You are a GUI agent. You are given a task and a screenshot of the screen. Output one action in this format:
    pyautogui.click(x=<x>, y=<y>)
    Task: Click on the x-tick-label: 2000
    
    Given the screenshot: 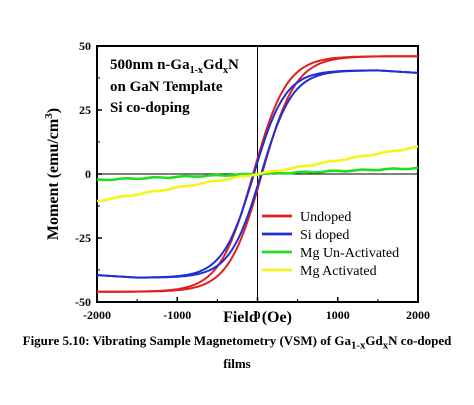 What is the action you would take?
    pyautogui.click(x=418, y=315)
    